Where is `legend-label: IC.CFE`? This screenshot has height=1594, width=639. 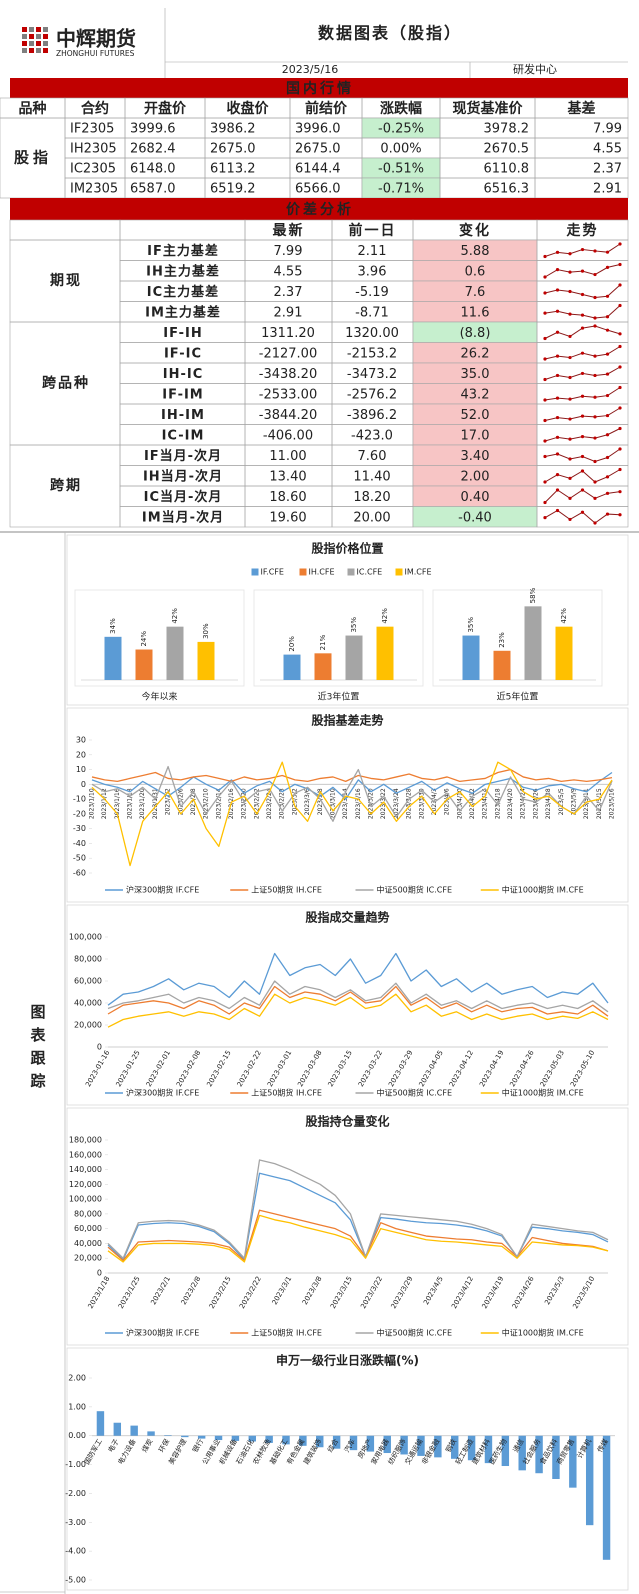 legend-label: IC.CFE is located at coordinates (370, 572).